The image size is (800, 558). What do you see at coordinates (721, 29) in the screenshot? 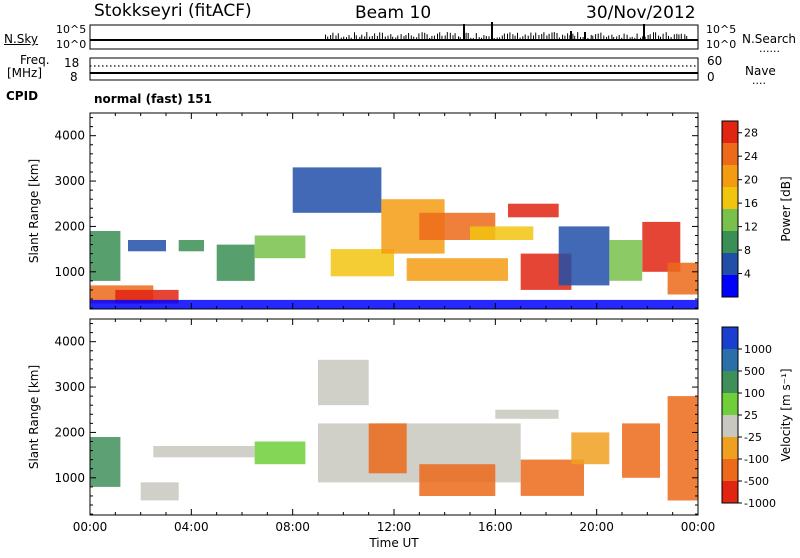
I see `noise-right-tick-top: 10^5` at bounding box center [721, 29].